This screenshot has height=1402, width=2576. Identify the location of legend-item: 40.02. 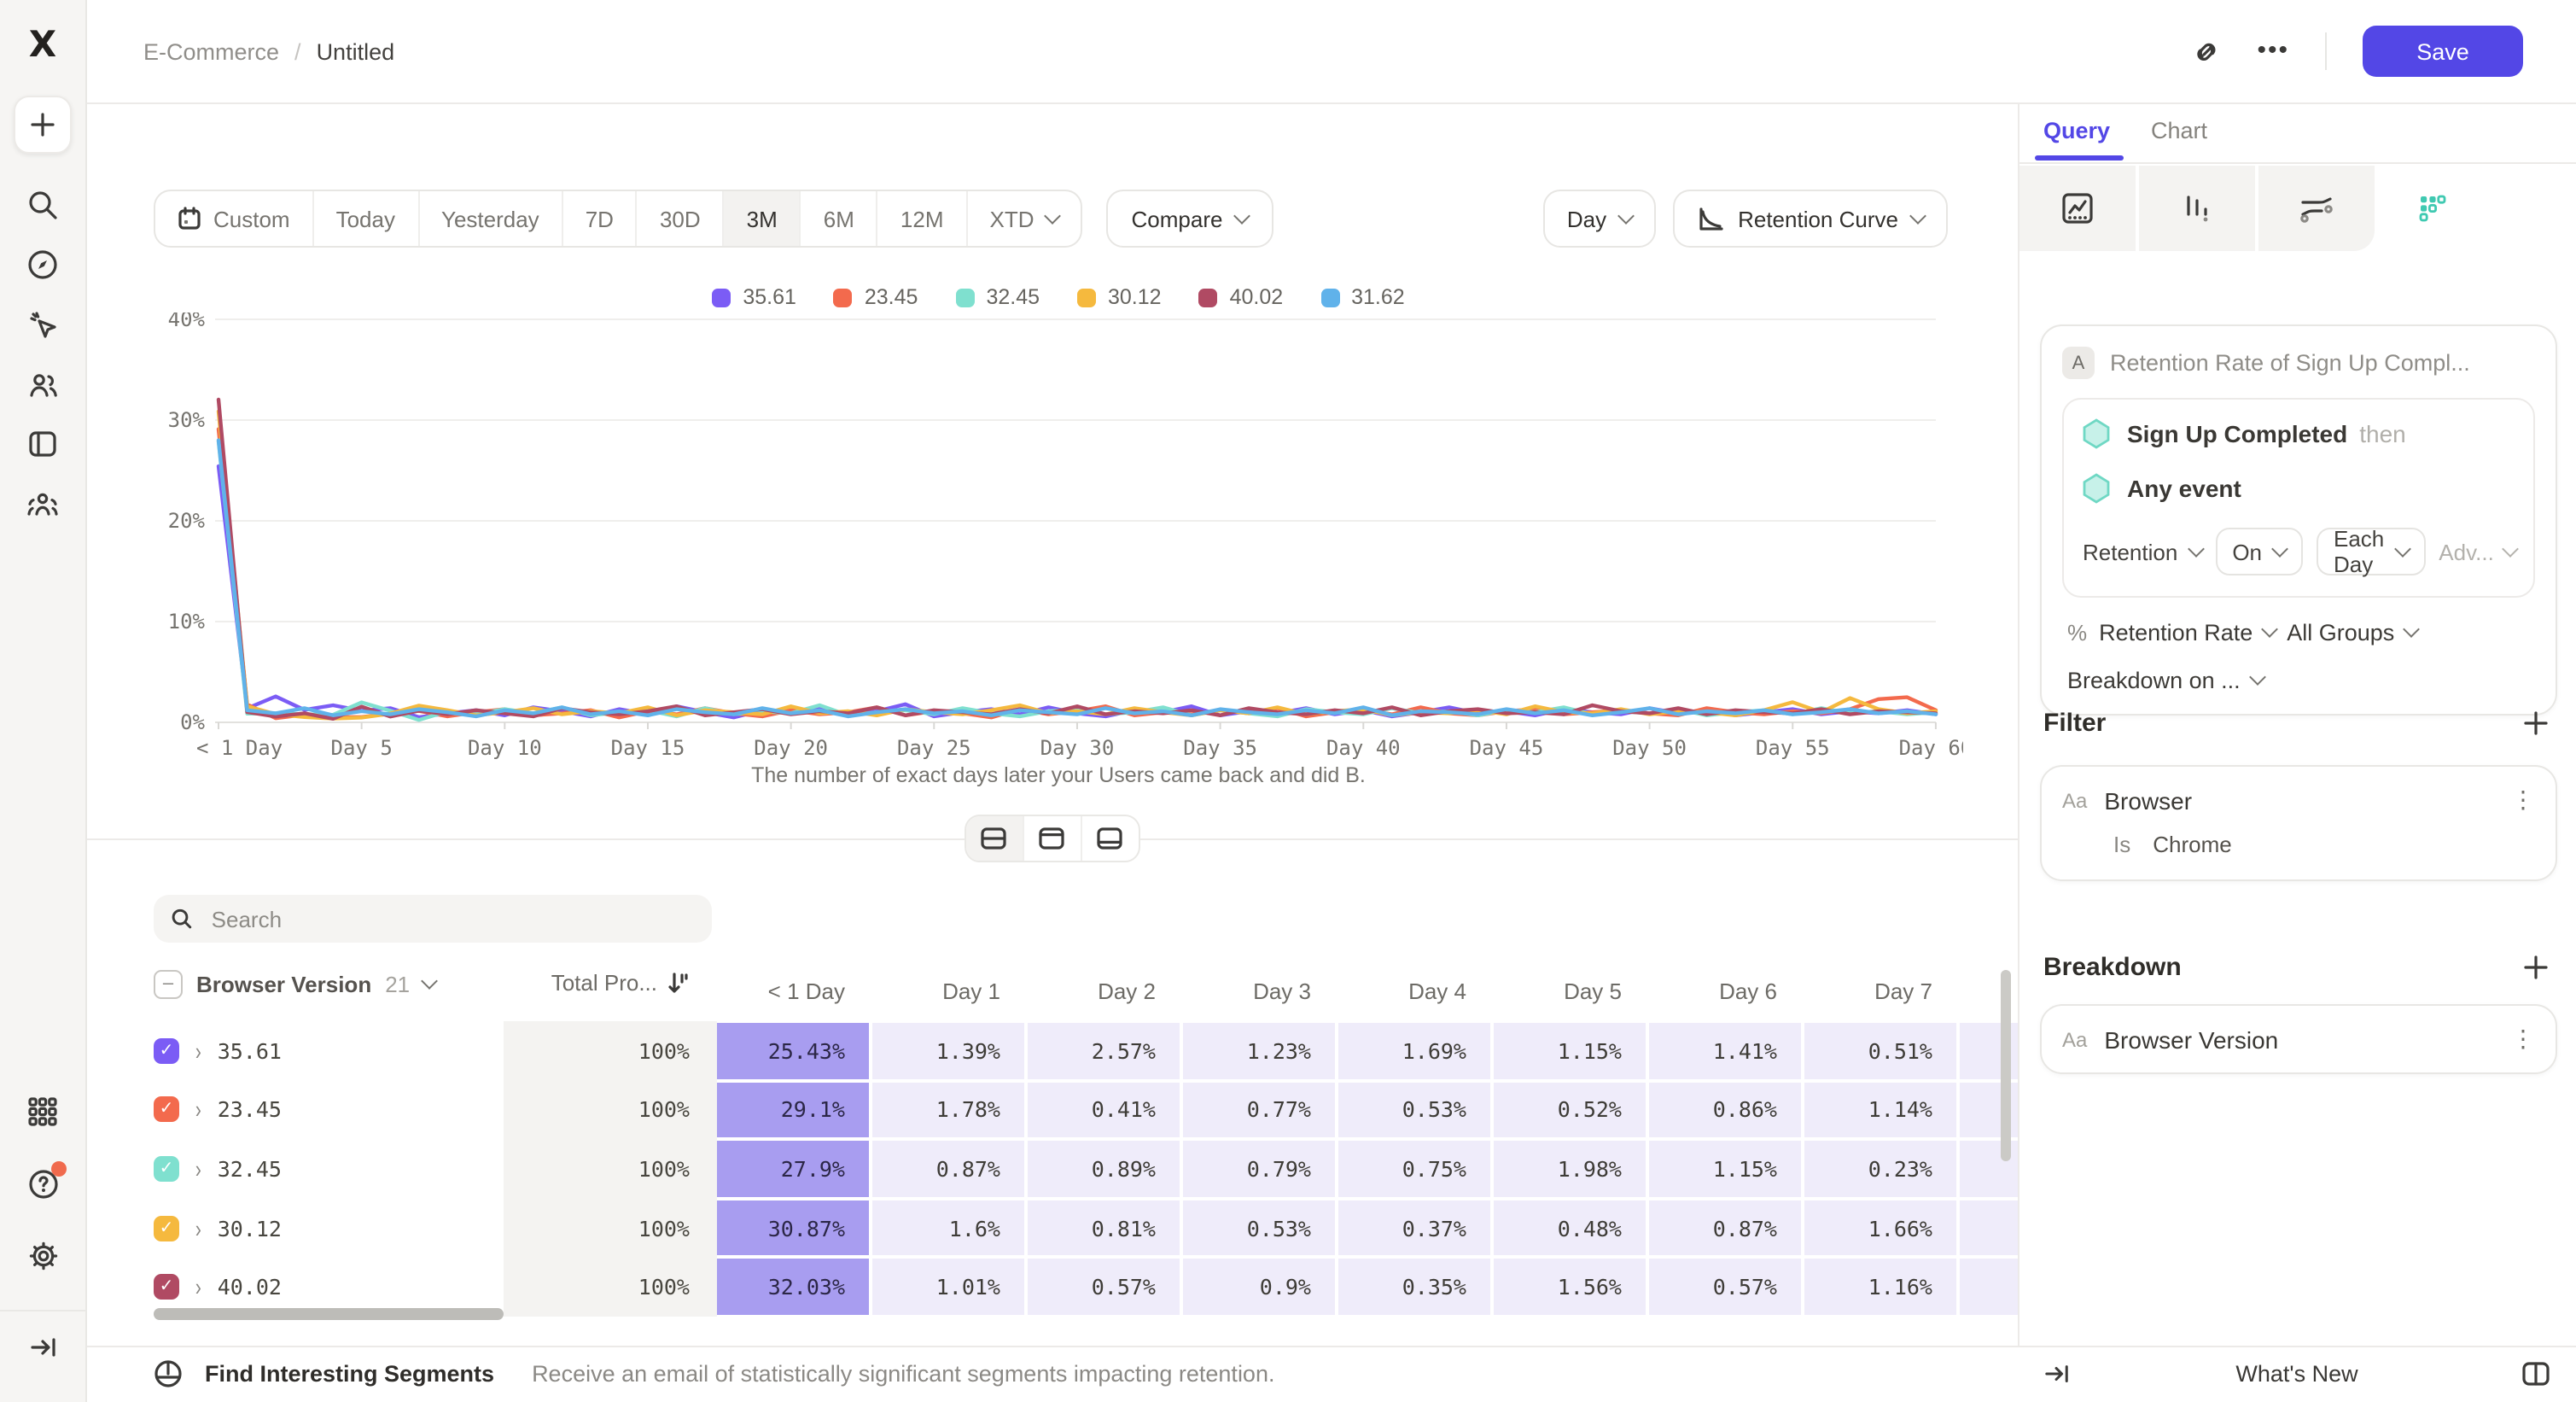
(1240, 297).